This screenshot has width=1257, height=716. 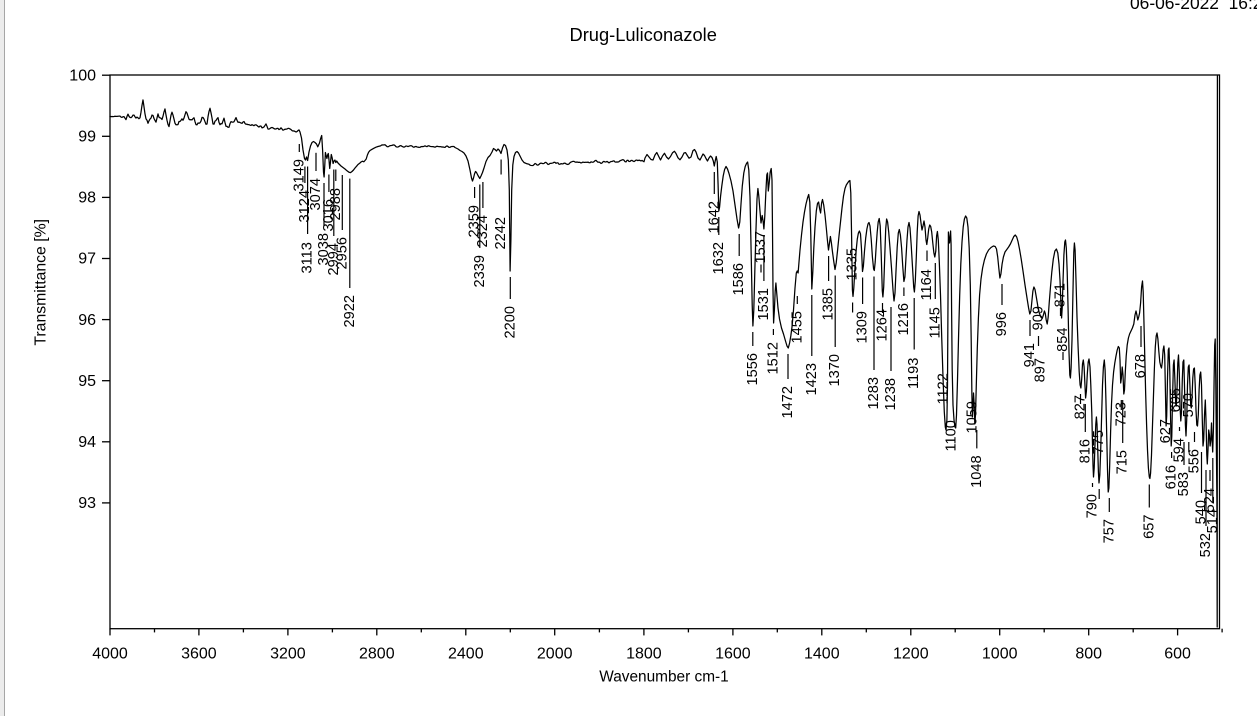 What do you see at coordinates (480, 271) in the screenshot?
I see `svg-text: 2339` at bounding box center [480, 271].